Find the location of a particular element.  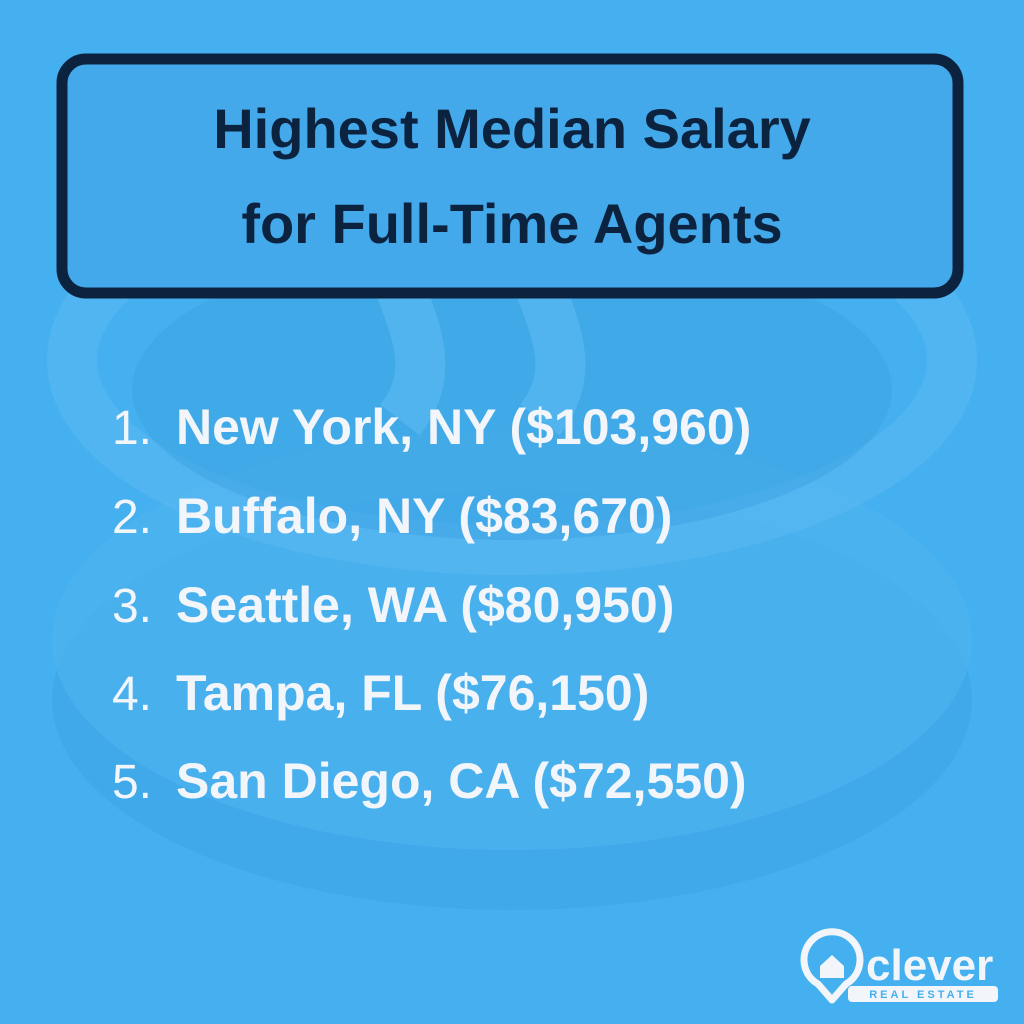

logo-tagline-bar is located at coordinates (923, 994).